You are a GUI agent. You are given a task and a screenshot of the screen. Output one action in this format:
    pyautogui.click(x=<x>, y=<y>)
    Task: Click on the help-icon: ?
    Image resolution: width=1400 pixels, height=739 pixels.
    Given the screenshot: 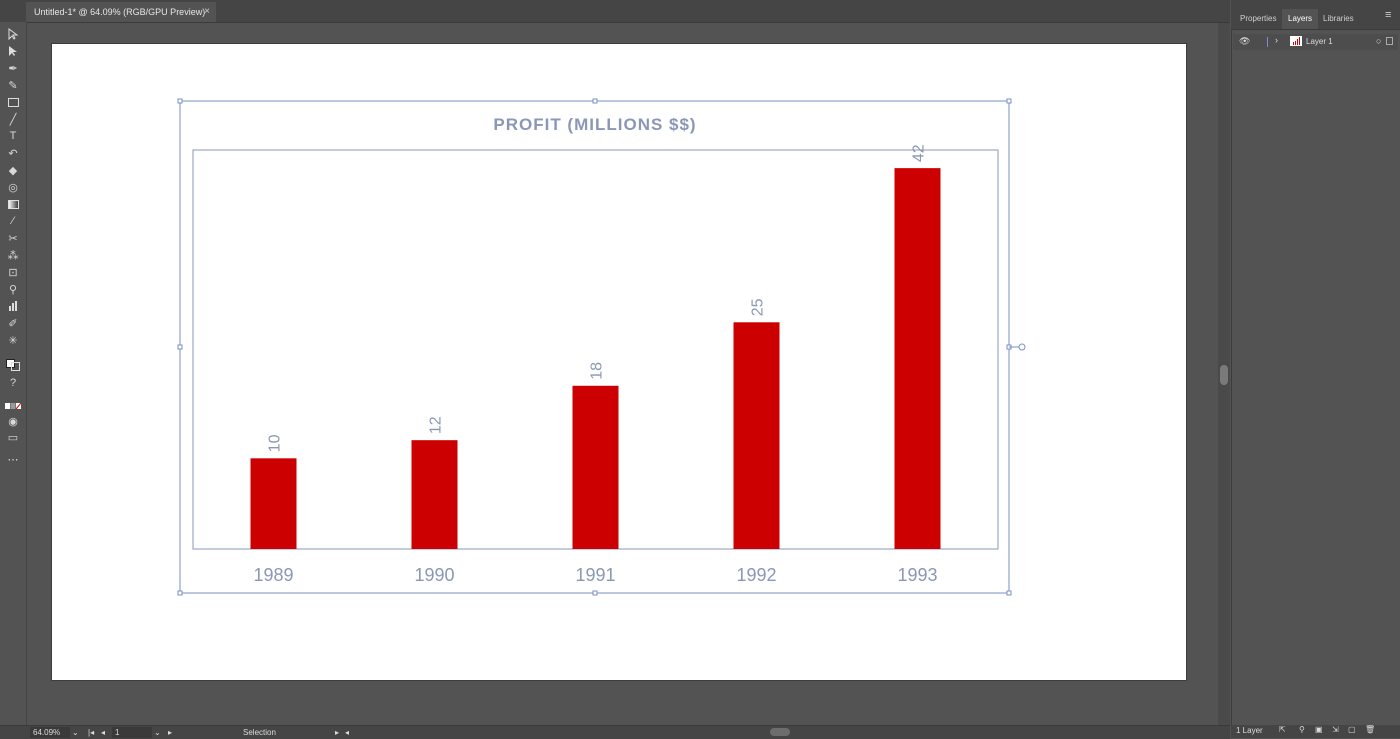 What is the action you would take?
    pyautogui.click(x=13, y=383)
    